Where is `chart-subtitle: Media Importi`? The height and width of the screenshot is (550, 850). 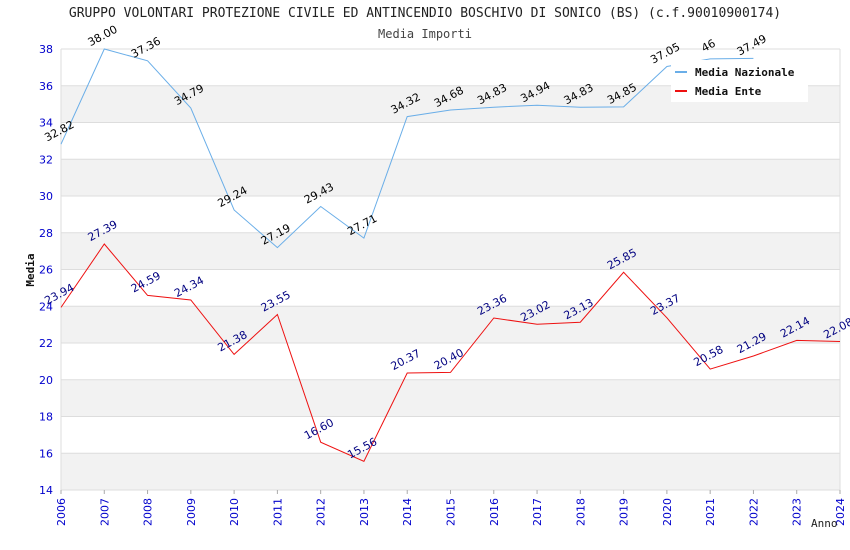
chart-subtitle: Media Importi is located at coordinates (425, 34).